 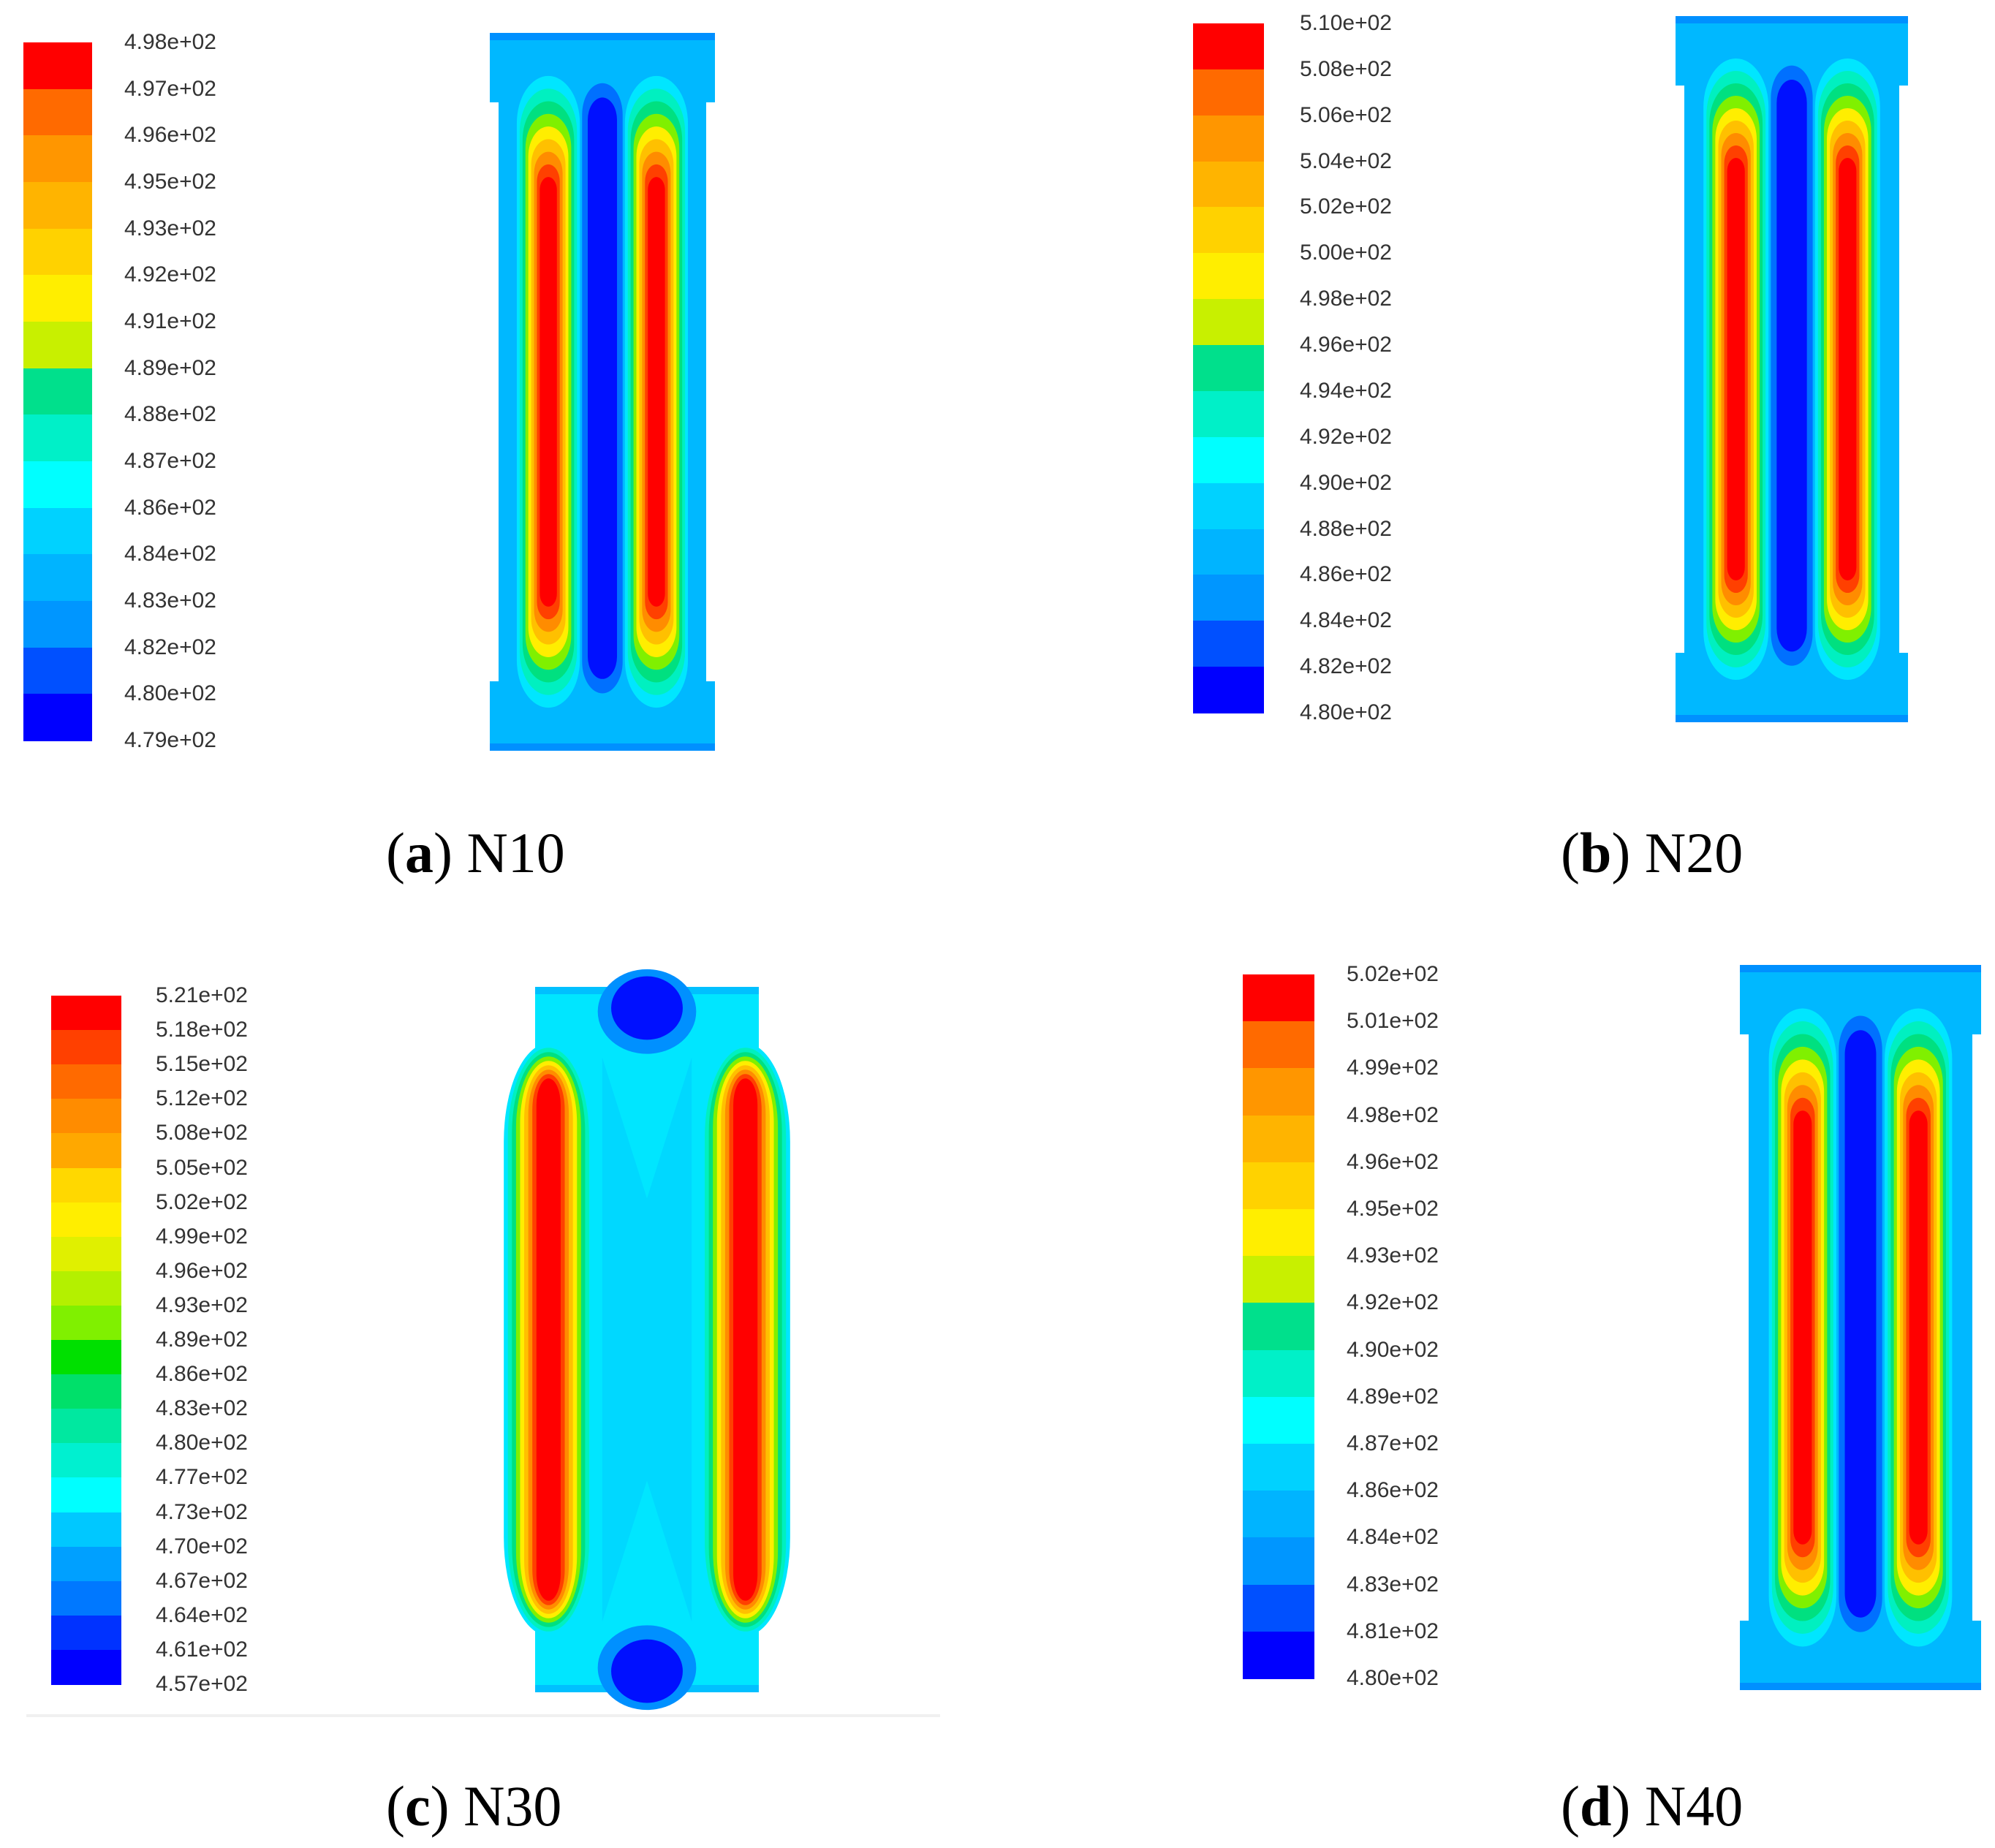 I want to click on legend-tick-label: 4.81e+02, so click(x=1393, y=1631).